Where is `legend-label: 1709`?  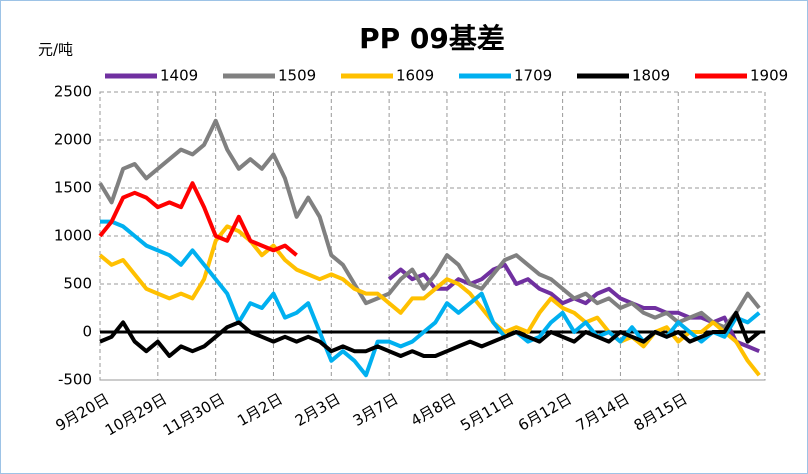 legend-label: 1709 is located at coordinates (533, 76).